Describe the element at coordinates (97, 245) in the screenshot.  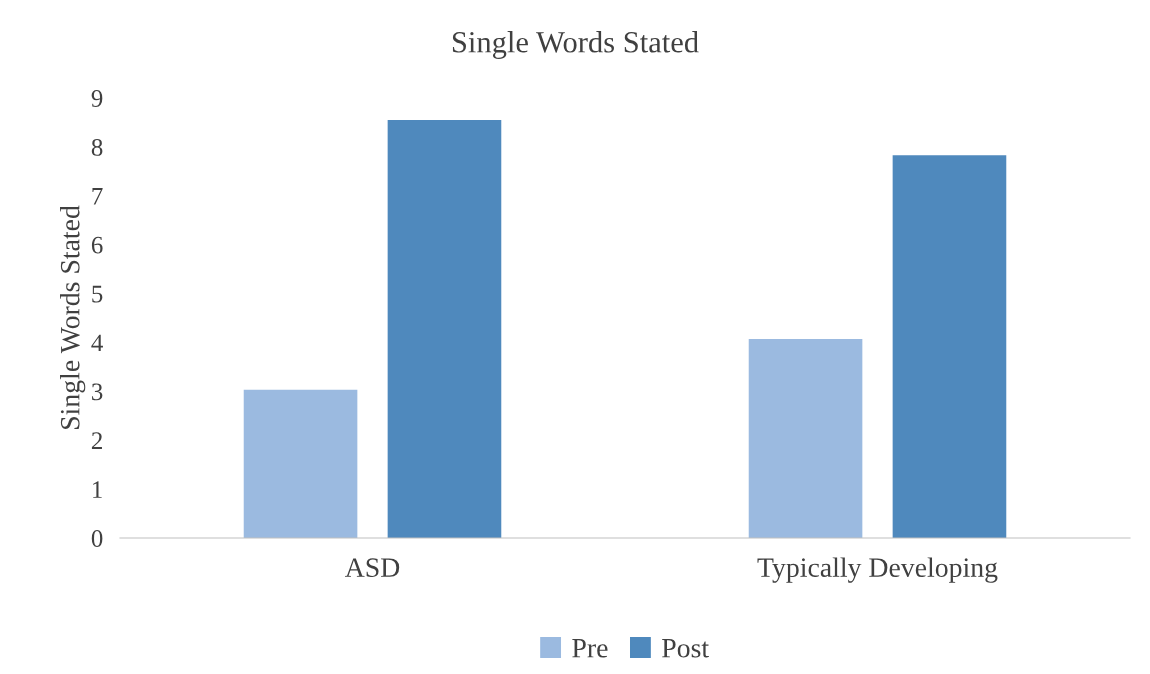
I see `y-tick-label: 6` at that location.